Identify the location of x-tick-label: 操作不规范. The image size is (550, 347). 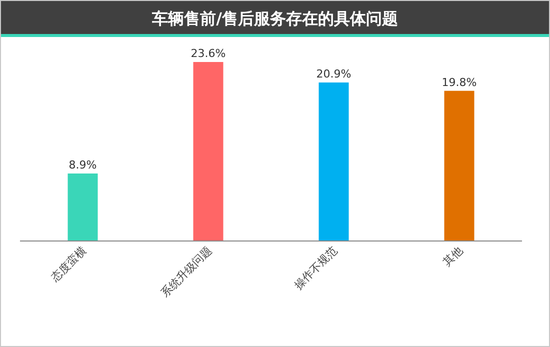
(316, 268).